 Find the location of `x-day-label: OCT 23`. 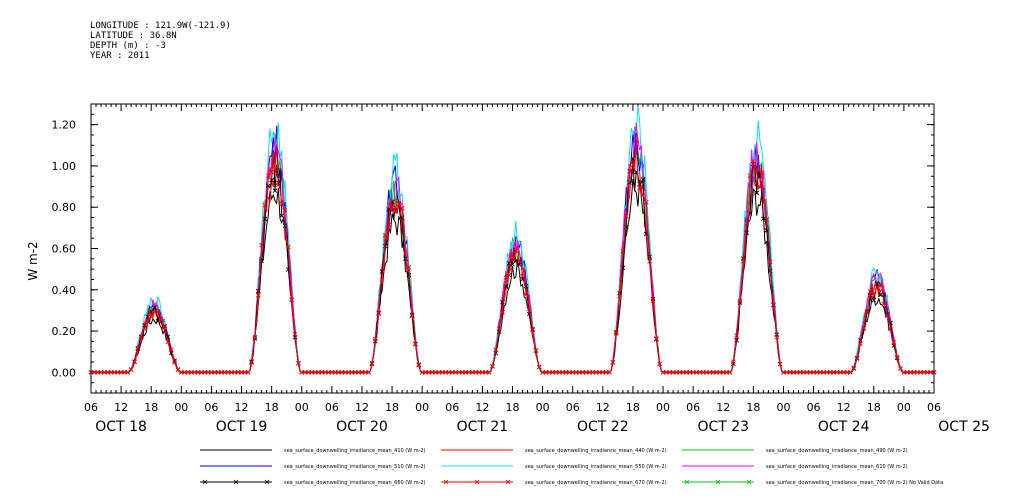

x-day-label: OCT 23 is located at coordinates (723, 427).